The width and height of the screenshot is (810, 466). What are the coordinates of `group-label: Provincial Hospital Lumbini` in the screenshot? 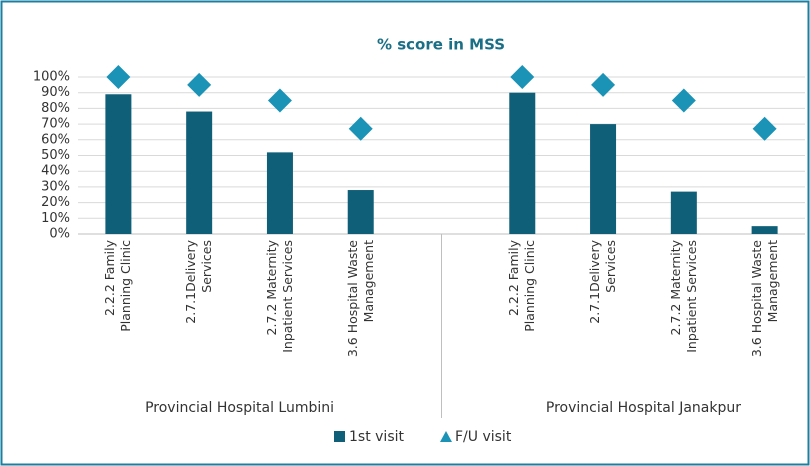 It's located at (239, 408).